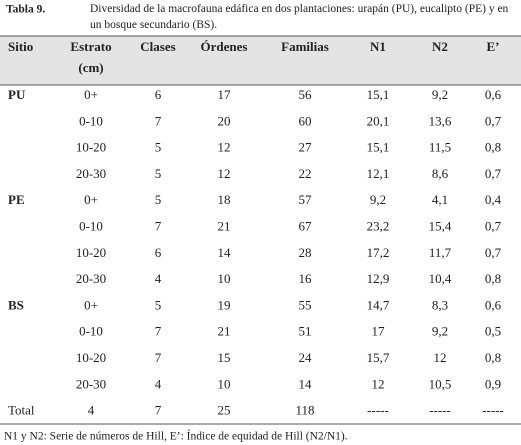 The height and width of the screenshot is (445, 521). I want to click on cell: 24, so click(306, 357).